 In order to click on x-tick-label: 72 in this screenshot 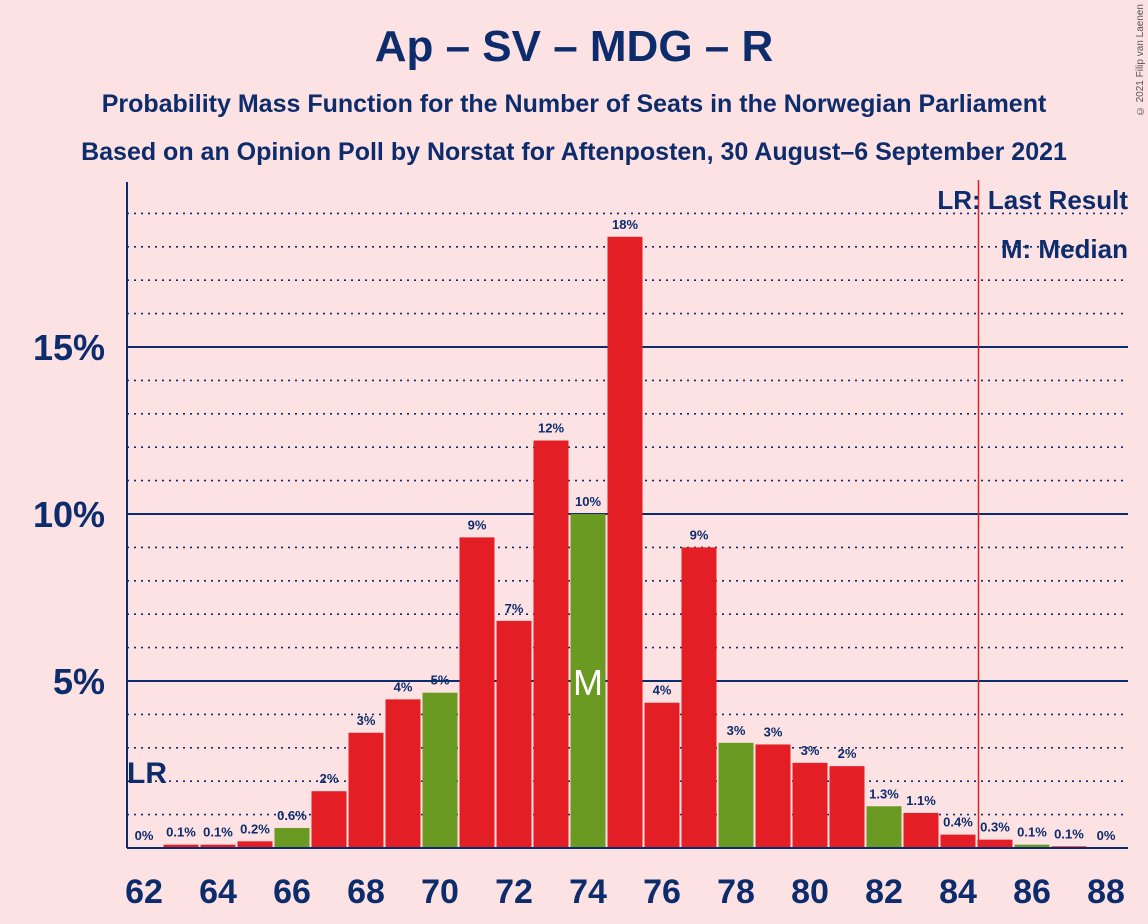, I will do `click(514, 892)`.